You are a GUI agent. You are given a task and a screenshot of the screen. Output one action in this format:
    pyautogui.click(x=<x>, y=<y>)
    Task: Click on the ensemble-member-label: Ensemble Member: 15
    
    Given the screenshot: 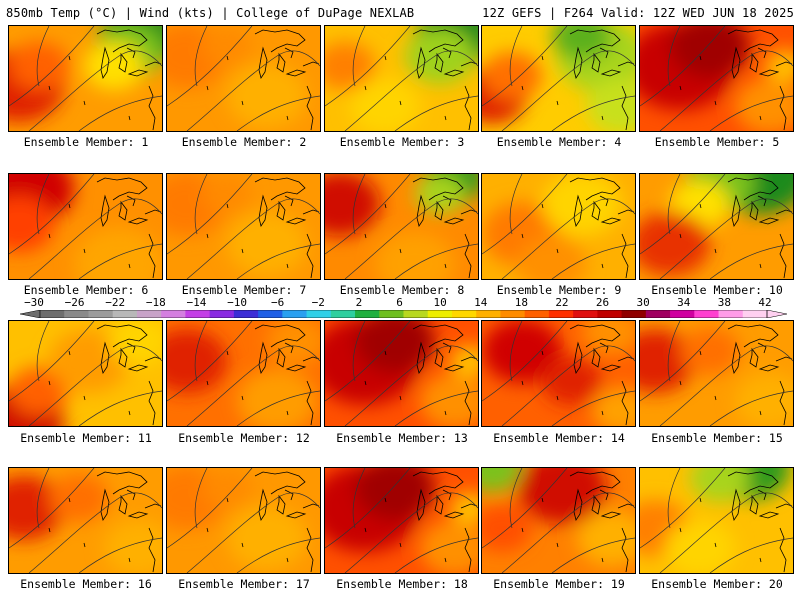 What is the action you would take?
    pyautogui.click(x=717, y=438)
    